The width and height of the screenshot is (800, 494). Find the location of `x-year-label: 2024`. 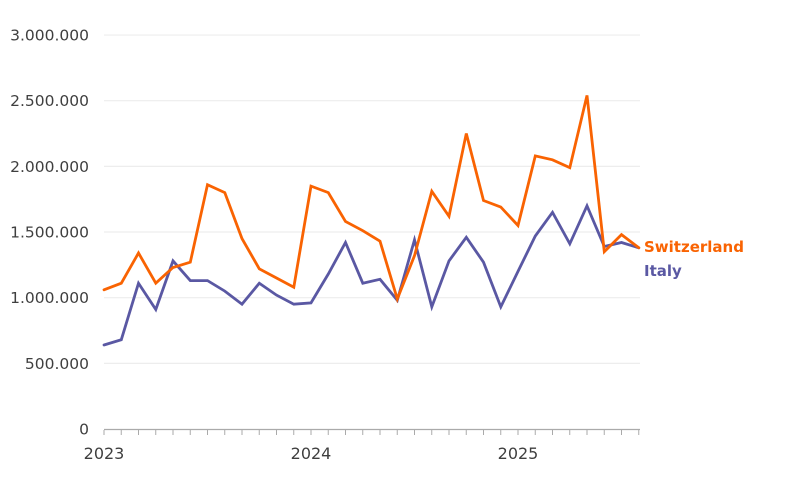

x-year-label: 2024 is located at coordinates (311, 453).